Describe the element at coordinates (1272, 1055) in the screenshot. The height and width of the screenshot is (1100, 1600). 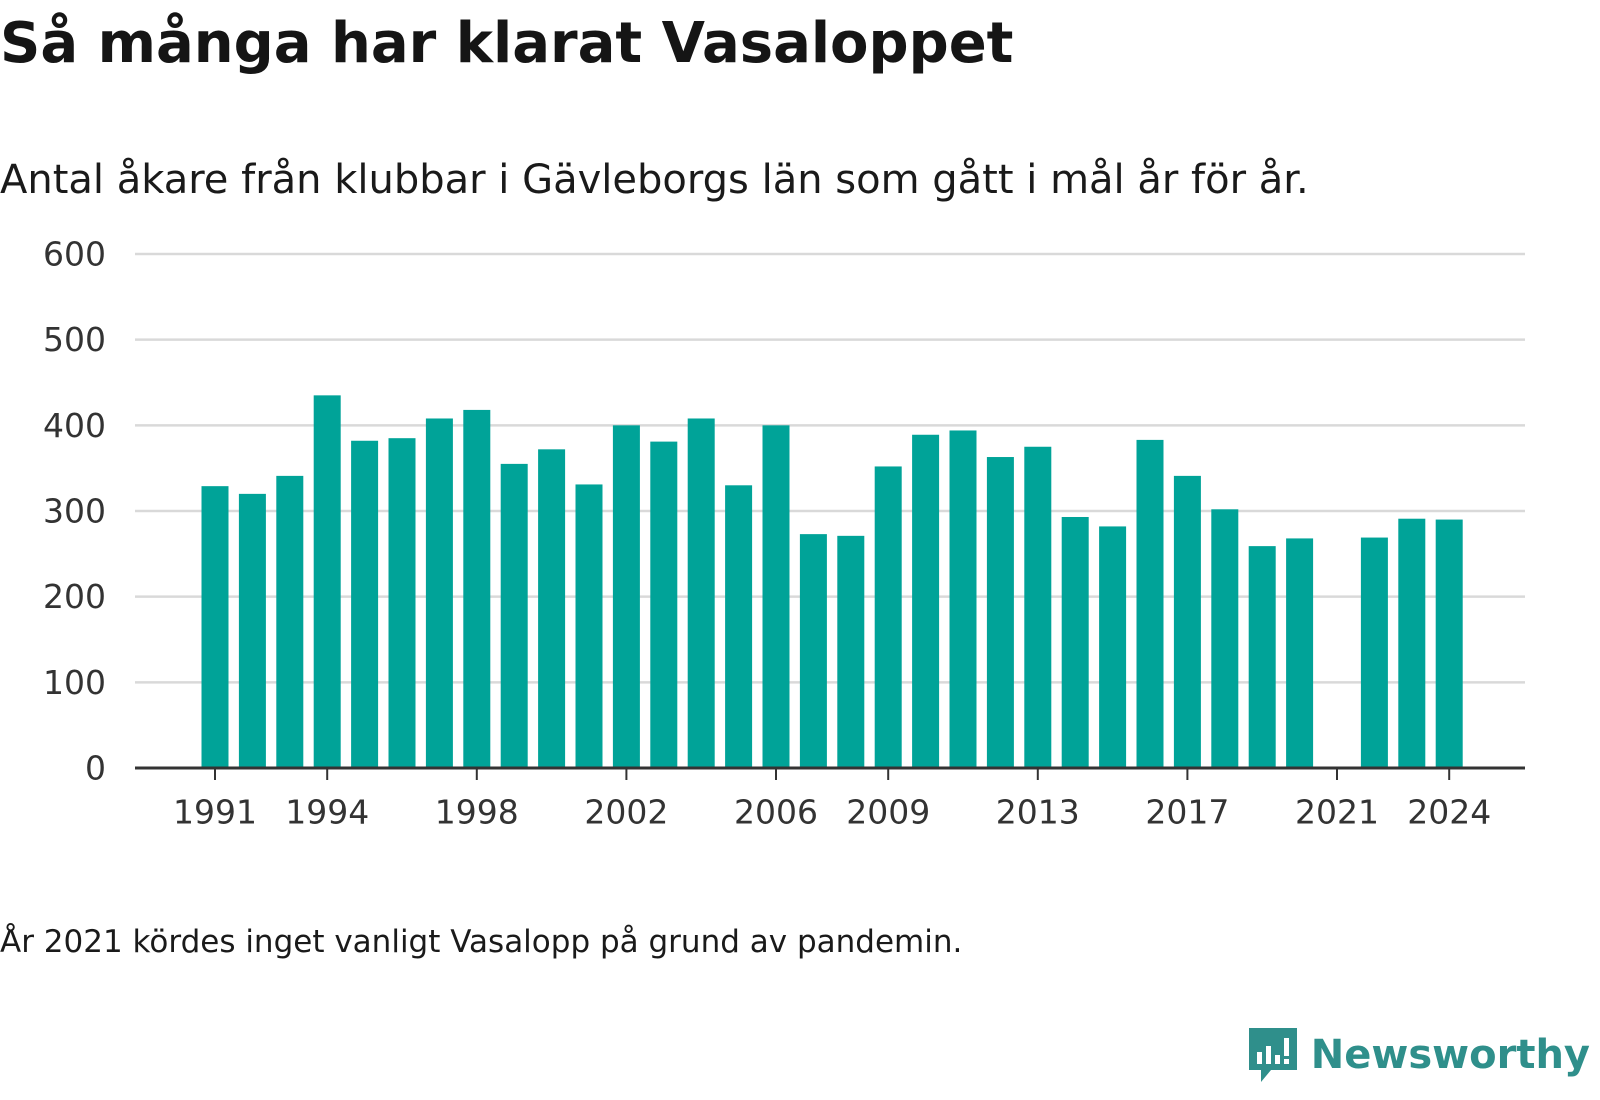
I see `newsworthy-logo-icon` at that location.